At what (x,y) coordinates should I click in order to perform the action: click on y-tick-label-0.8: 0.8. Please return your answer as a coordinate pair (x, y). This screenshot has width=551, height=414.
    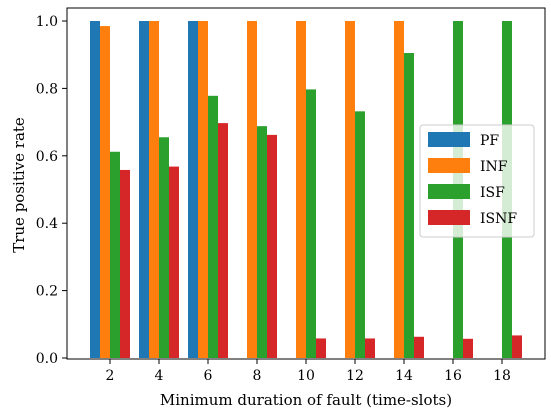
    Looking at the image, I should click on (47, 89).